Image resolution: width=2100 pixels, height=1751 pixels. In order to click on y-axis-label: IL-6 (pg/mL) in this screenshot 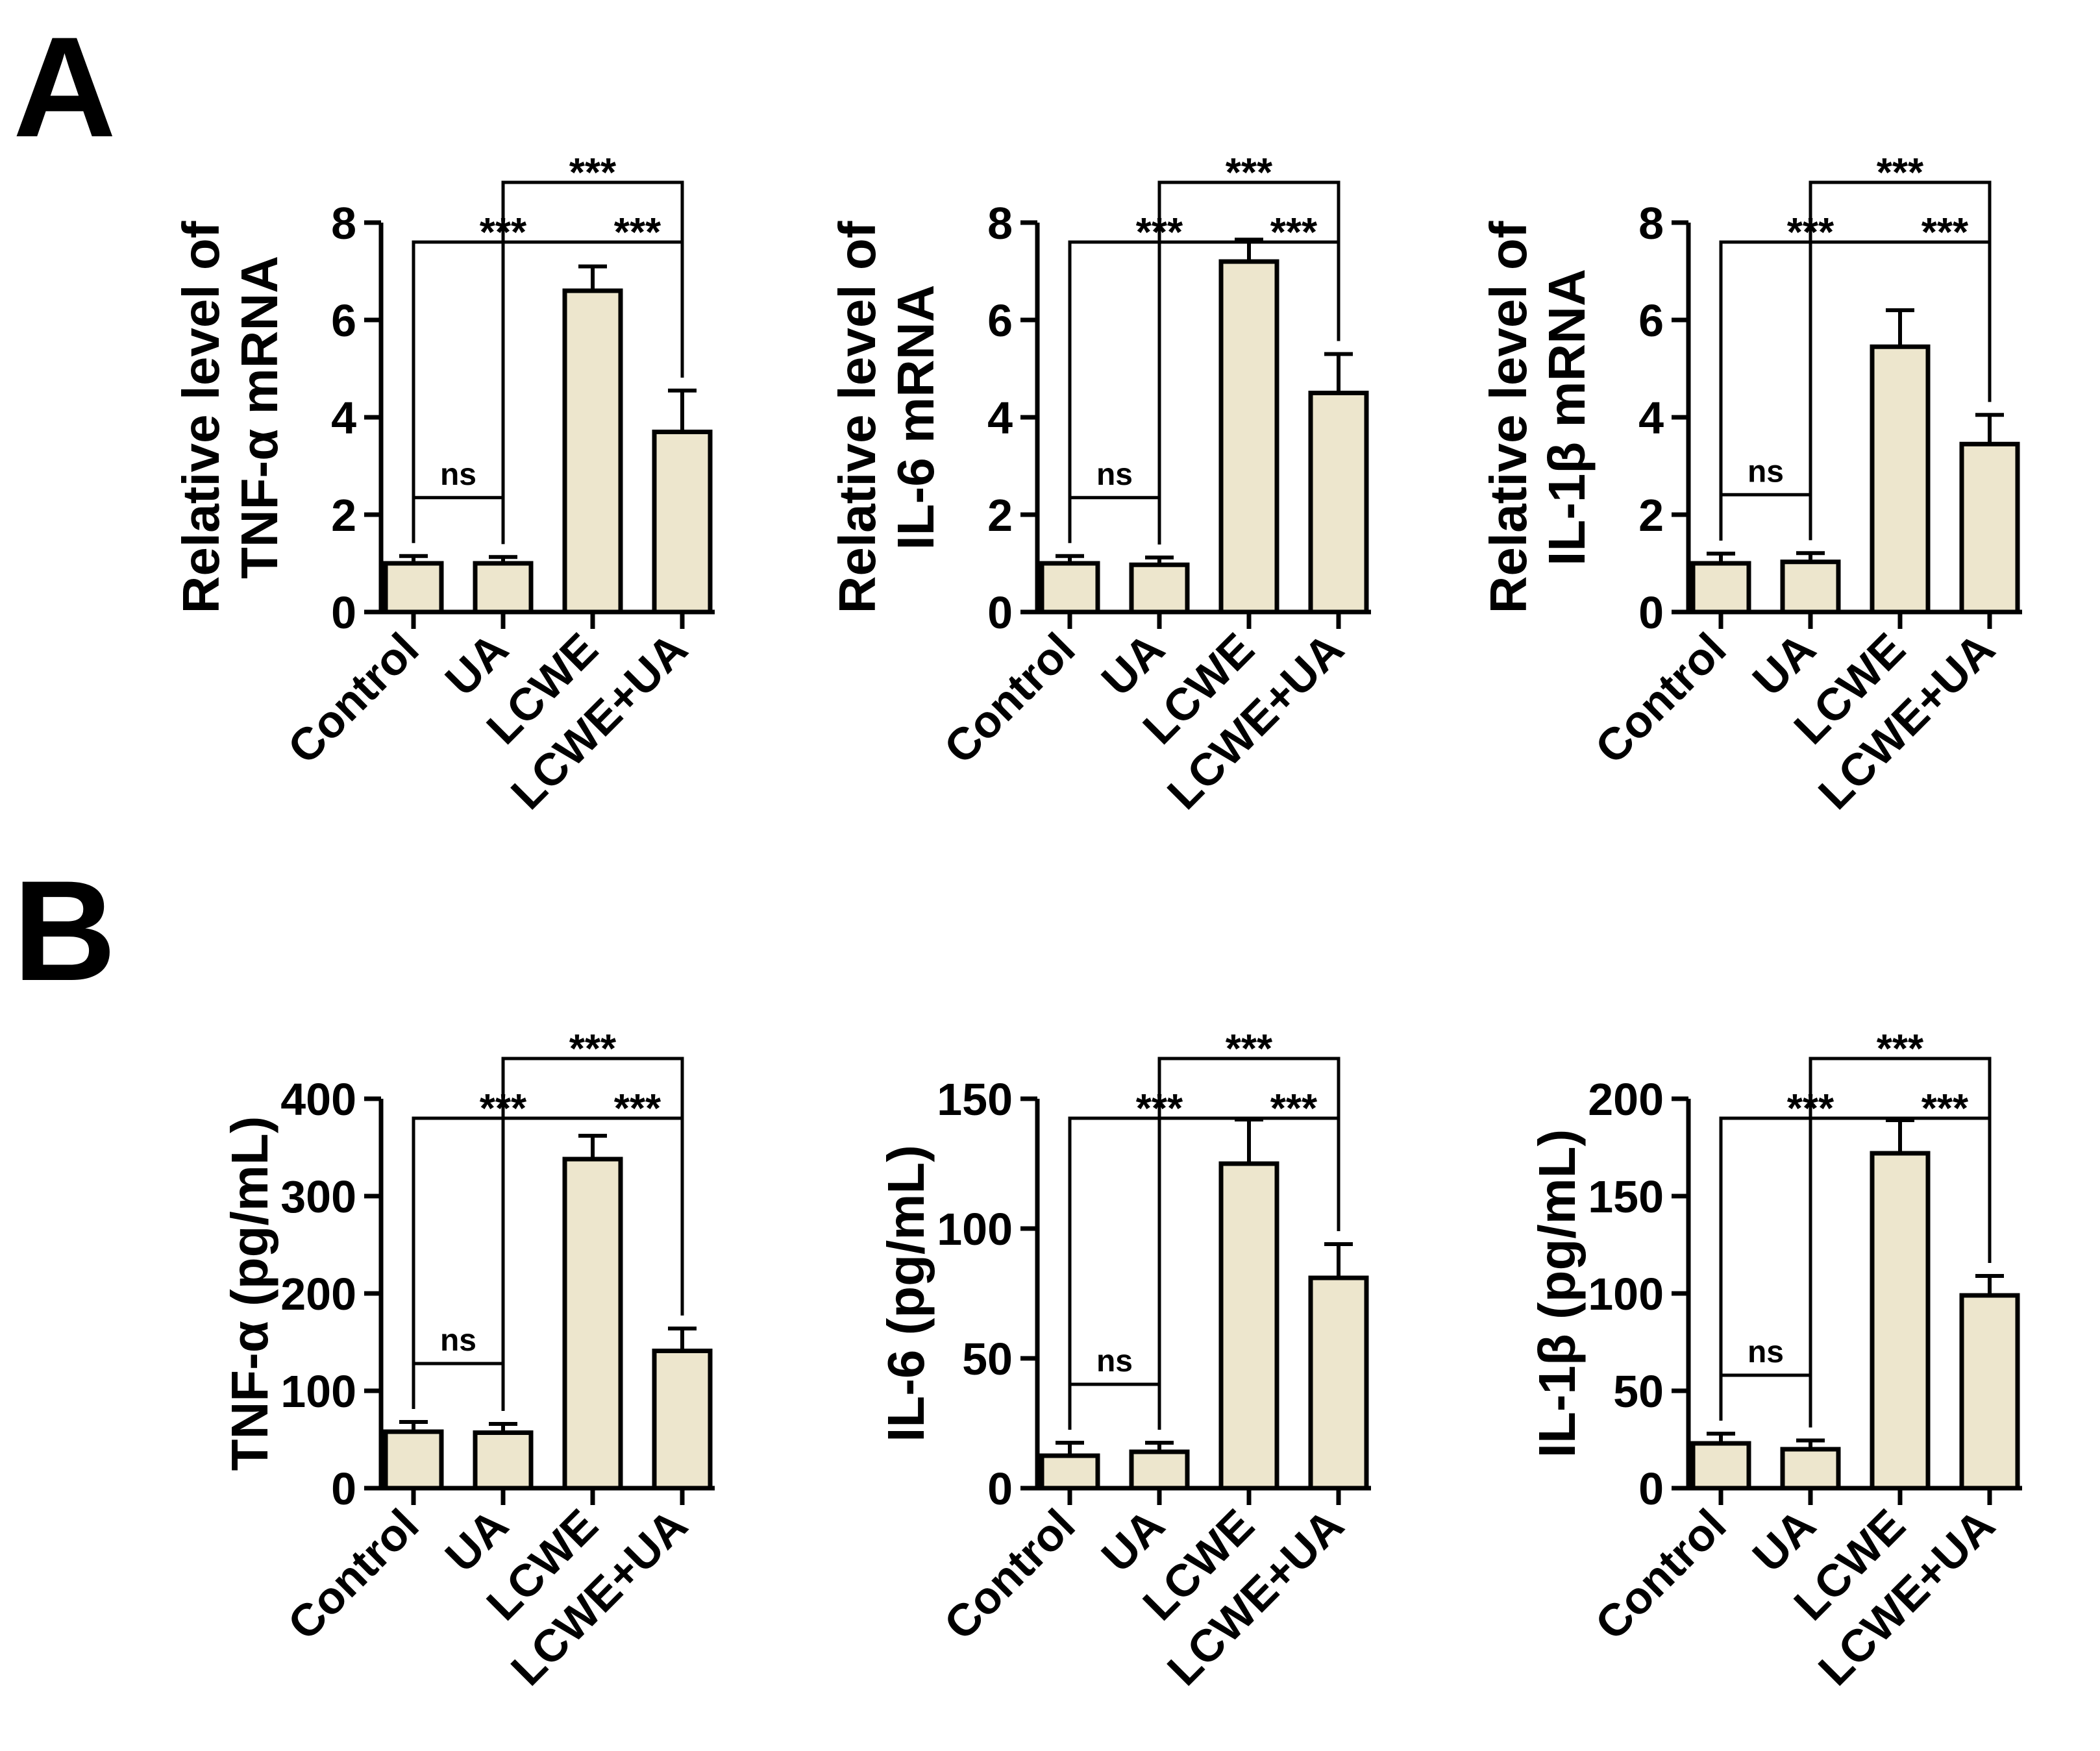, I will do `click(906, 1293)`.